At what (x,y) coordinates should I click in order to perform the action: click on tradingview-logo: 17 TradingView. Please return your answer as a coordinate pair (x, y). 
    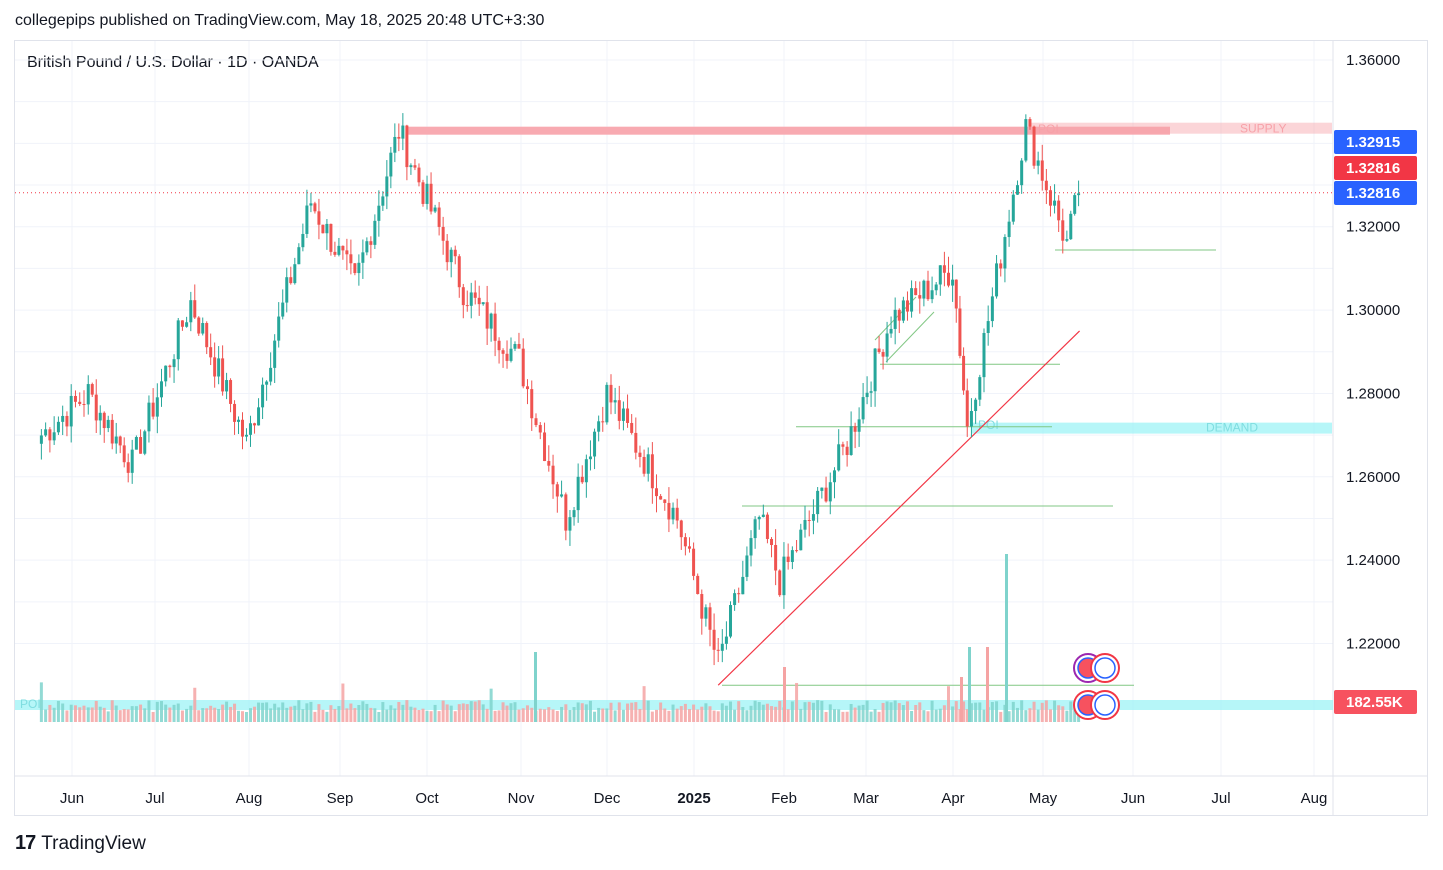
    Looking at the image, I should click on (80, 843).